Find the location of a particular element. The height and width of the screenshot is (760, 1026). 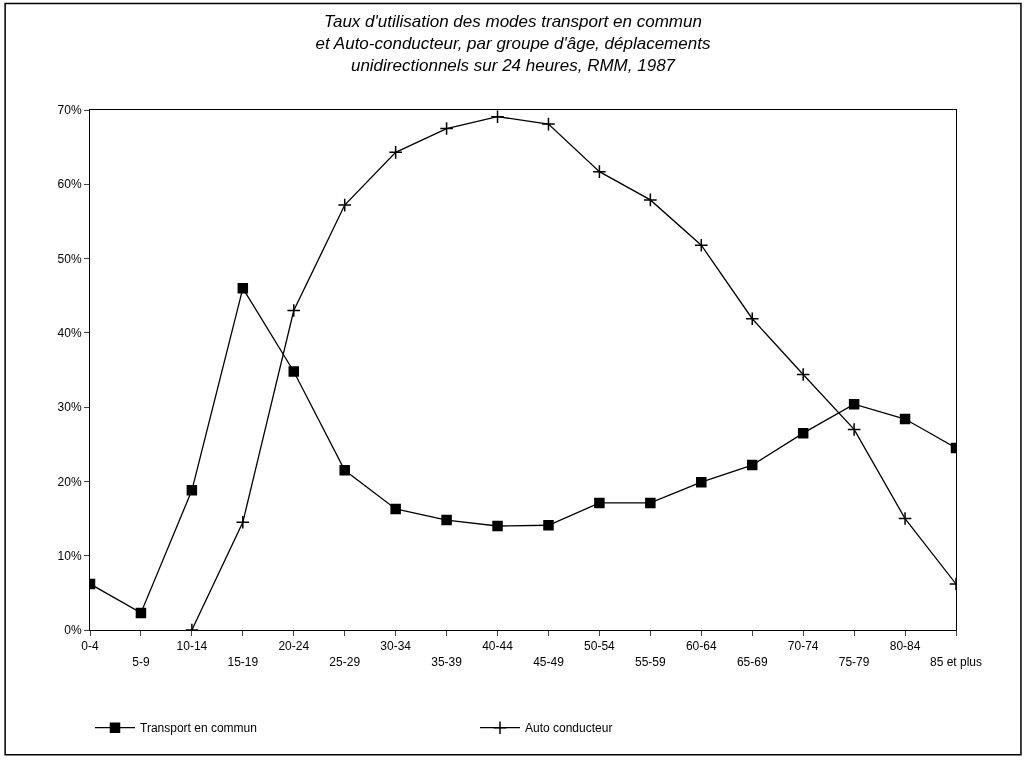

x-tick-label: 55-59 is located at coordinates (651, 662).